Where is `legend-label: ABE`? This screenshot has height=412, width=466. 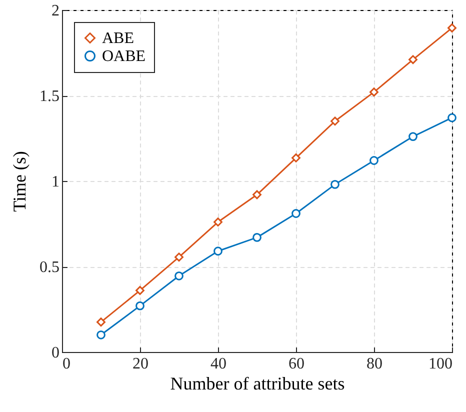
legend-label: ABE is located at coordinates (118, 38).